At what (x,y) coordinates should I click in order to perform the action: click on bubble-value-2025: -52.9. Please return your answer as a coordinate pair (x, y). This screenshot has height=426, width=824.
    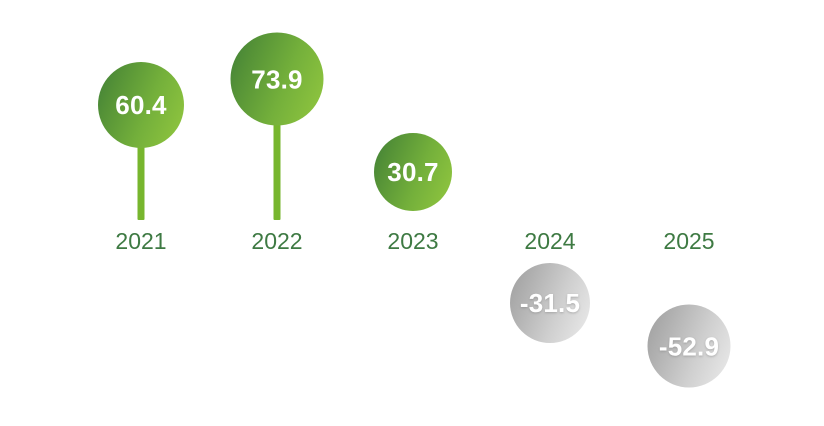
    Looking at the image, I should click on (689, 346).